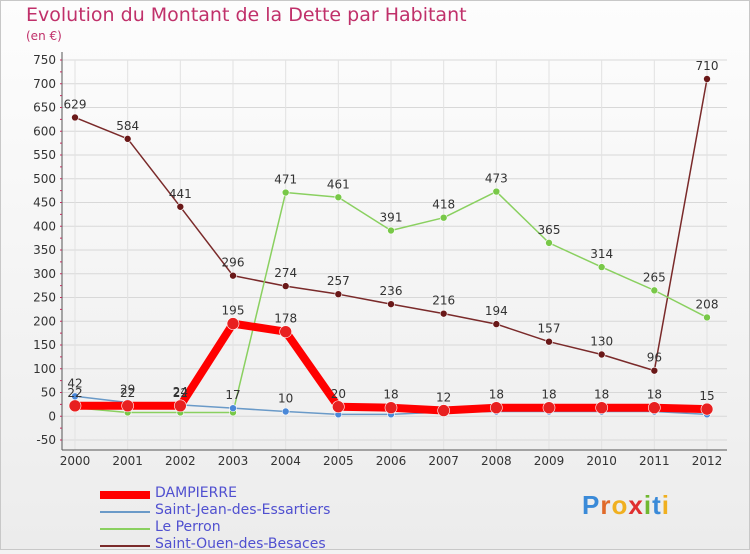  What do you see at coordinates (285, 399) in the screenshot?
I see `data-label: 10` at bounding box center [285, 399].